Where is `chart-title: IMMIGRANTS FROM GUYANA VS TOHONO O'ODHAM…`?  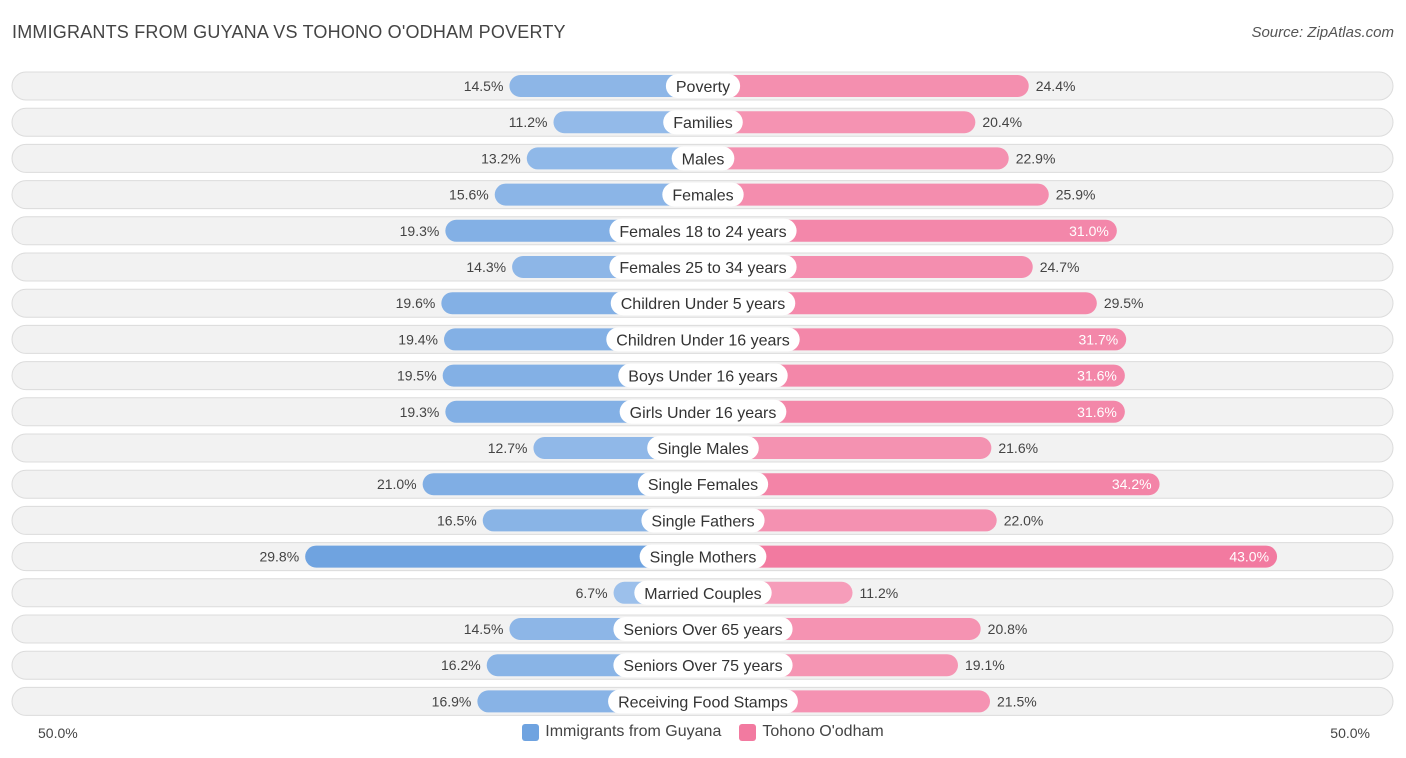 chart-title: IMMIGRANTS FROM GUYANA VS TOHONO O'ODHAM… is located at coordinates (289, 32).